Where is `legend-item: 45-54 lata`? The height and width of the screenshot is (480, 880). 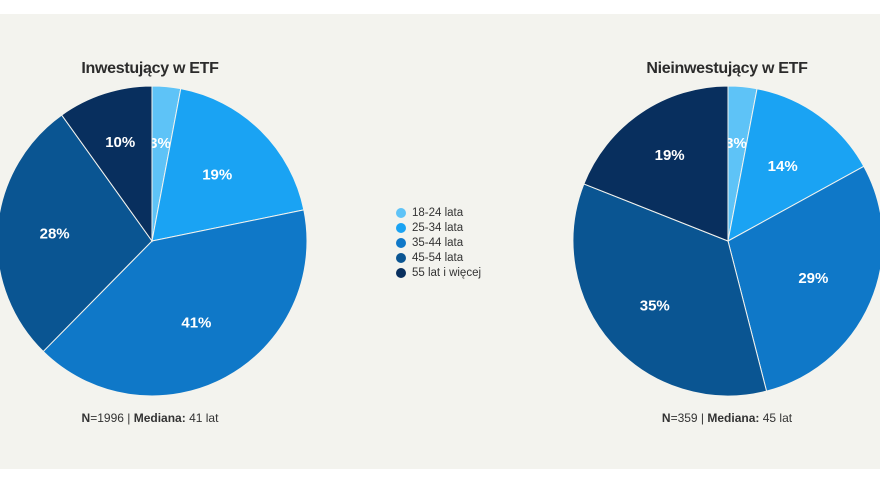 legend-item: 45-54 lata is located at coordinates (438, 257).